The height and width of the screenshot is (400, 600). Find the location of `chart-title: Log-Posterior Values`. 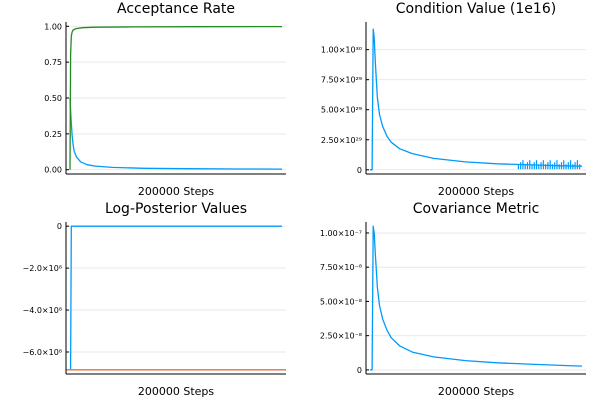

chart-title: Log-Posterior Values is located at coordinates (176, 209).